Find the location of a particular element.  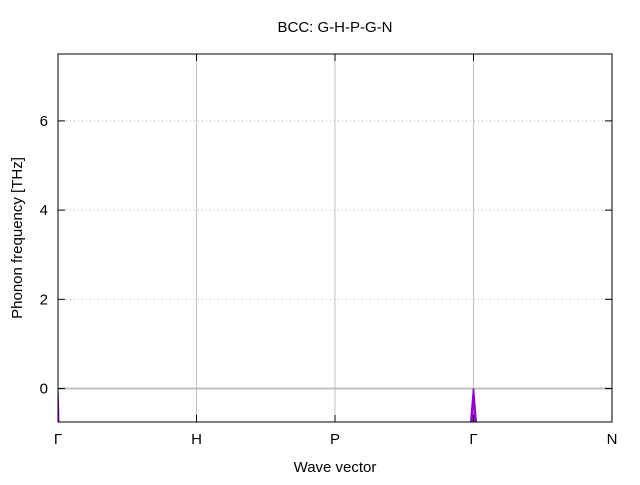

x-tick-label: N is located at coordinates (612, 439).